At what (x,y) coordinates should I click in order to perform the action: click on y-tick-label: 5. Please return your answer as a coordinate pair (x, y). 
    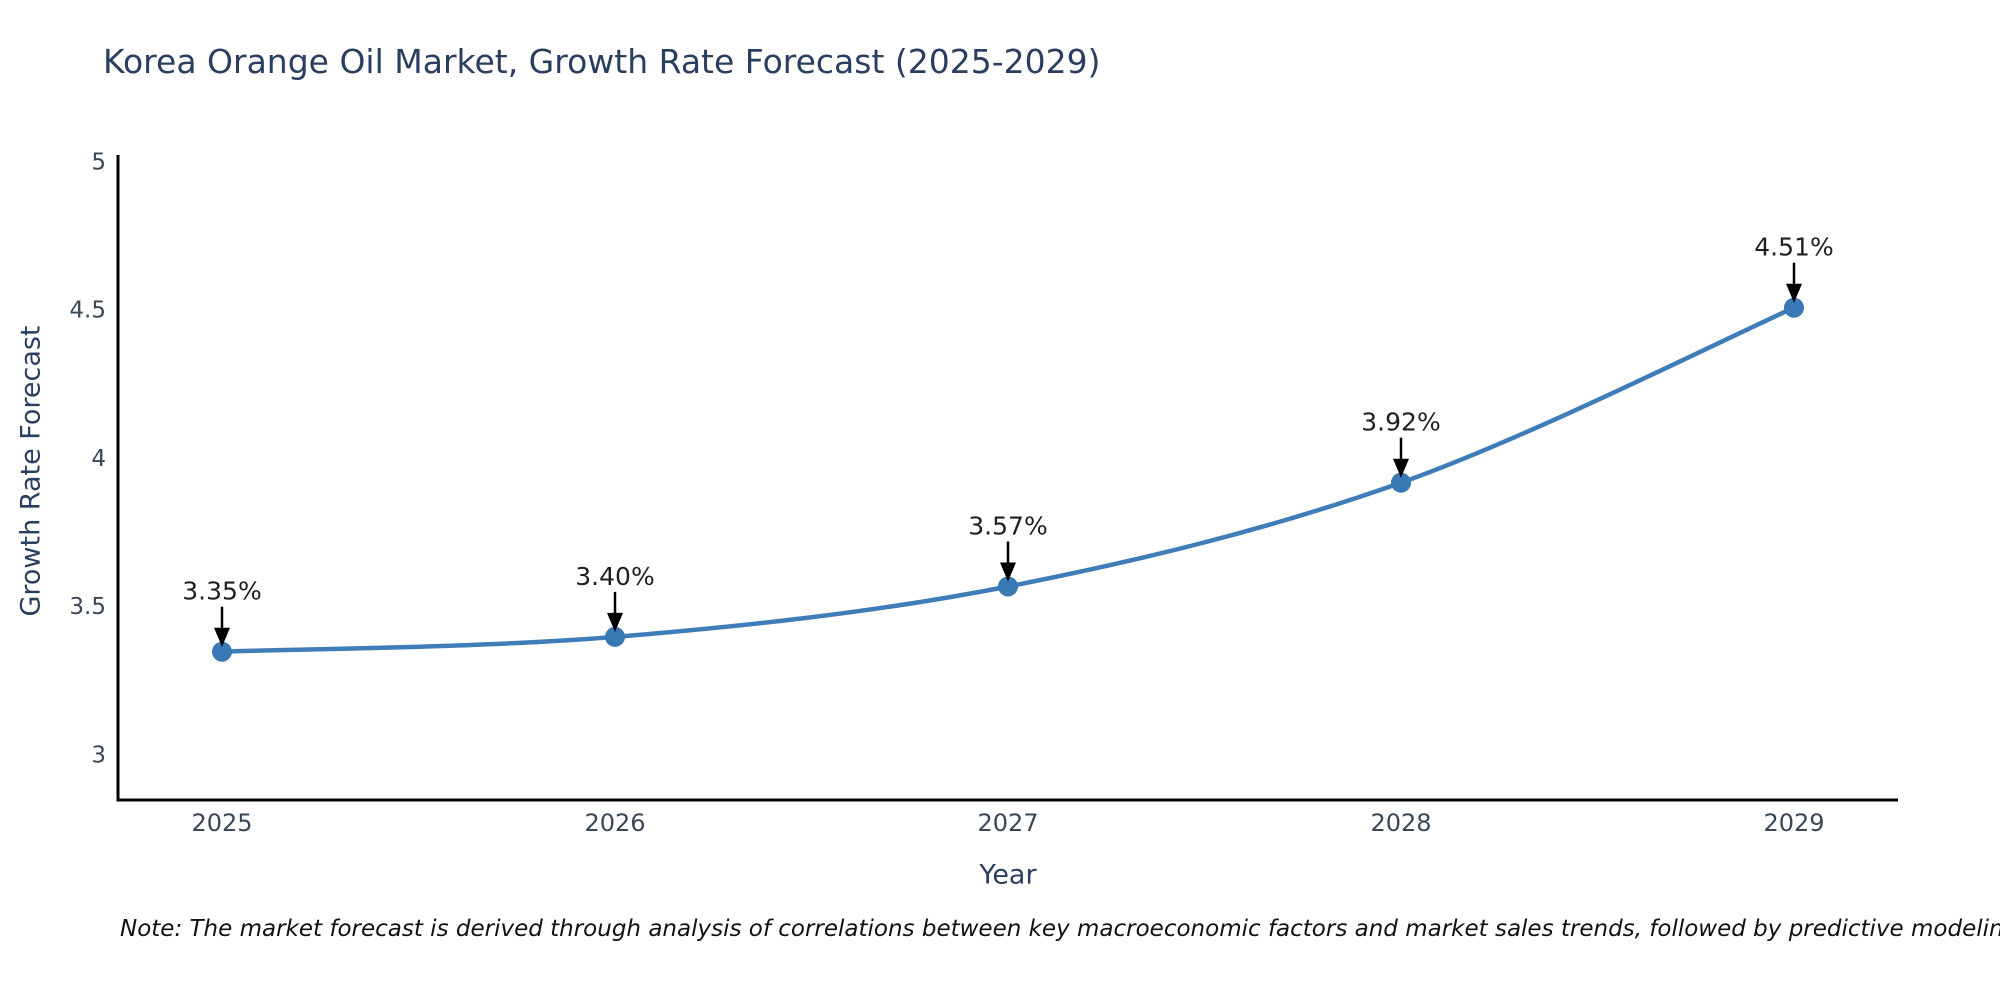
    Looking at the image, I should click on (98, 162).